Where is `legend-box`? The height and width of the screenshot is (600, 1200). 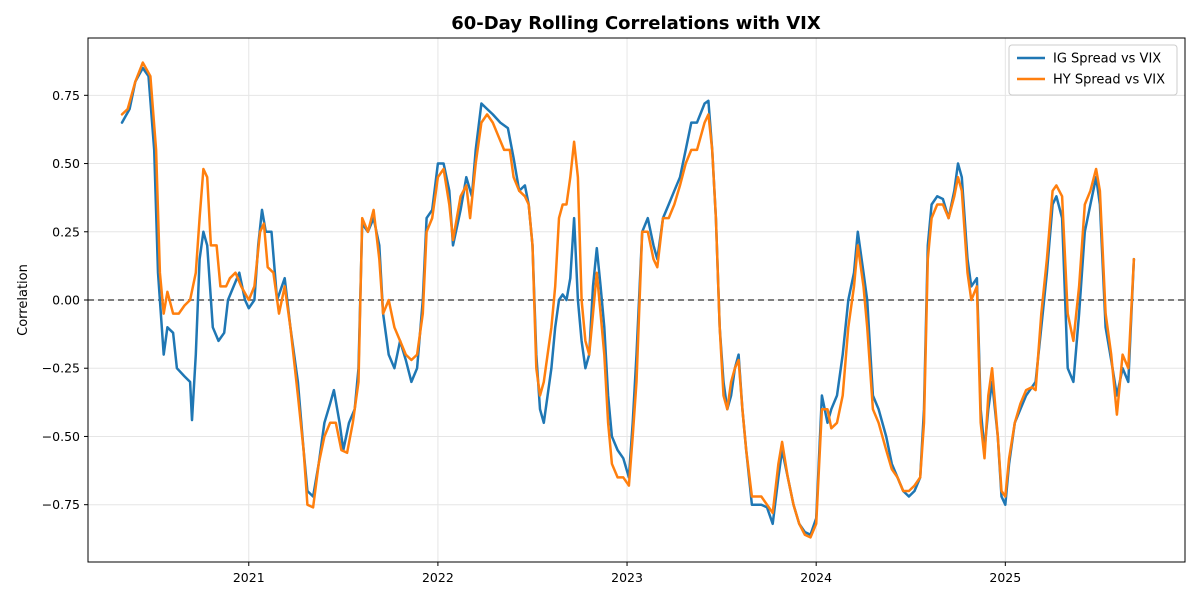
legend-box is located at coordinates (1093, 70).